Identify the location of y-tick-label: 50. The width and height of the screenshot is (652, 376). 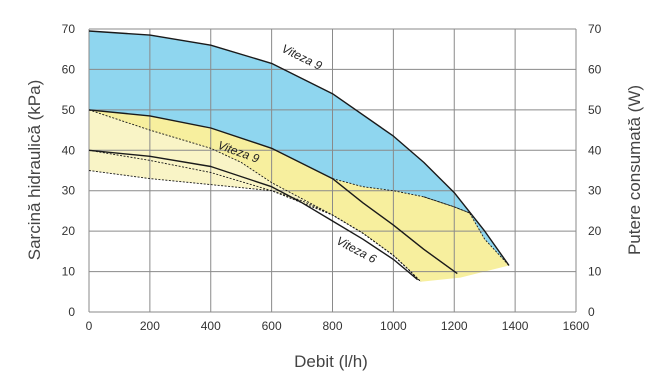
(69, 110).